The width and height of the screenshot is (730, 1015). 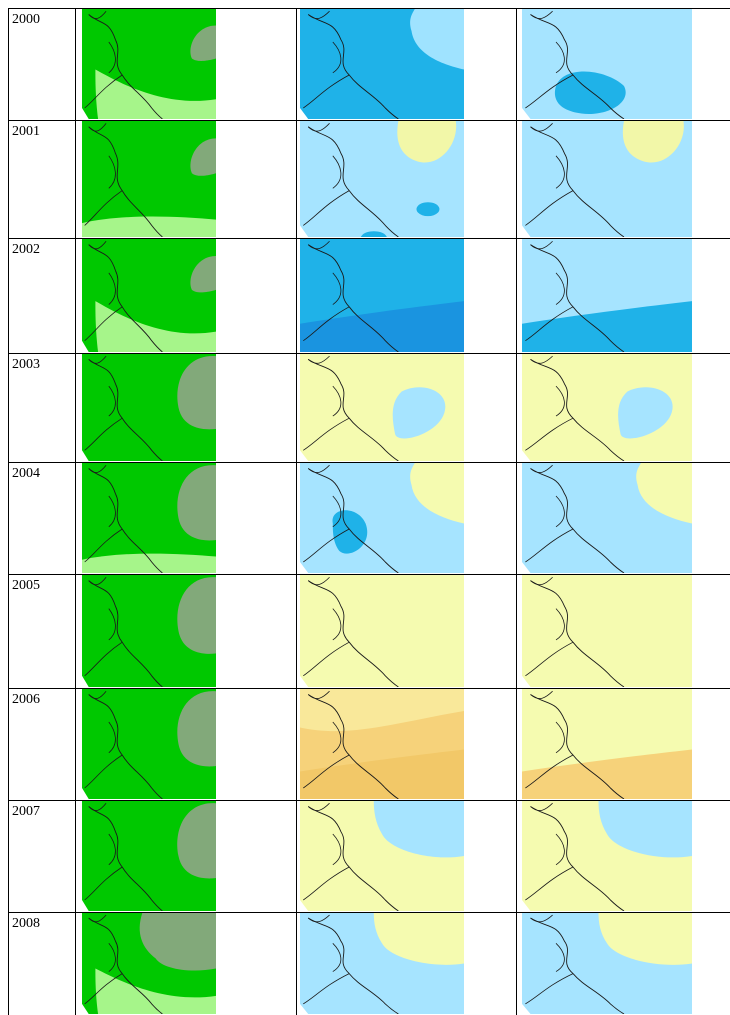 I want to click on year-label: 2002, so click(x=26, y=249).